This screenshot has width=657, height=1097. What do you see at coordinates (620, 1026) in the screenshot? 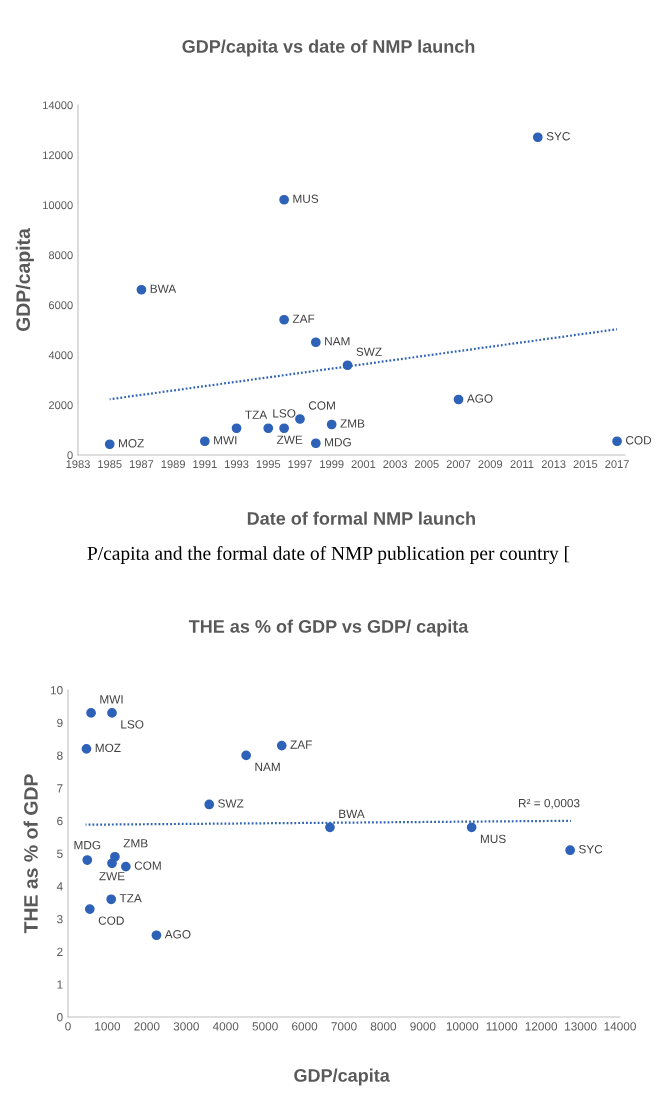
I see `x-tick-label: 14000` at bounding box center [620, 1026].